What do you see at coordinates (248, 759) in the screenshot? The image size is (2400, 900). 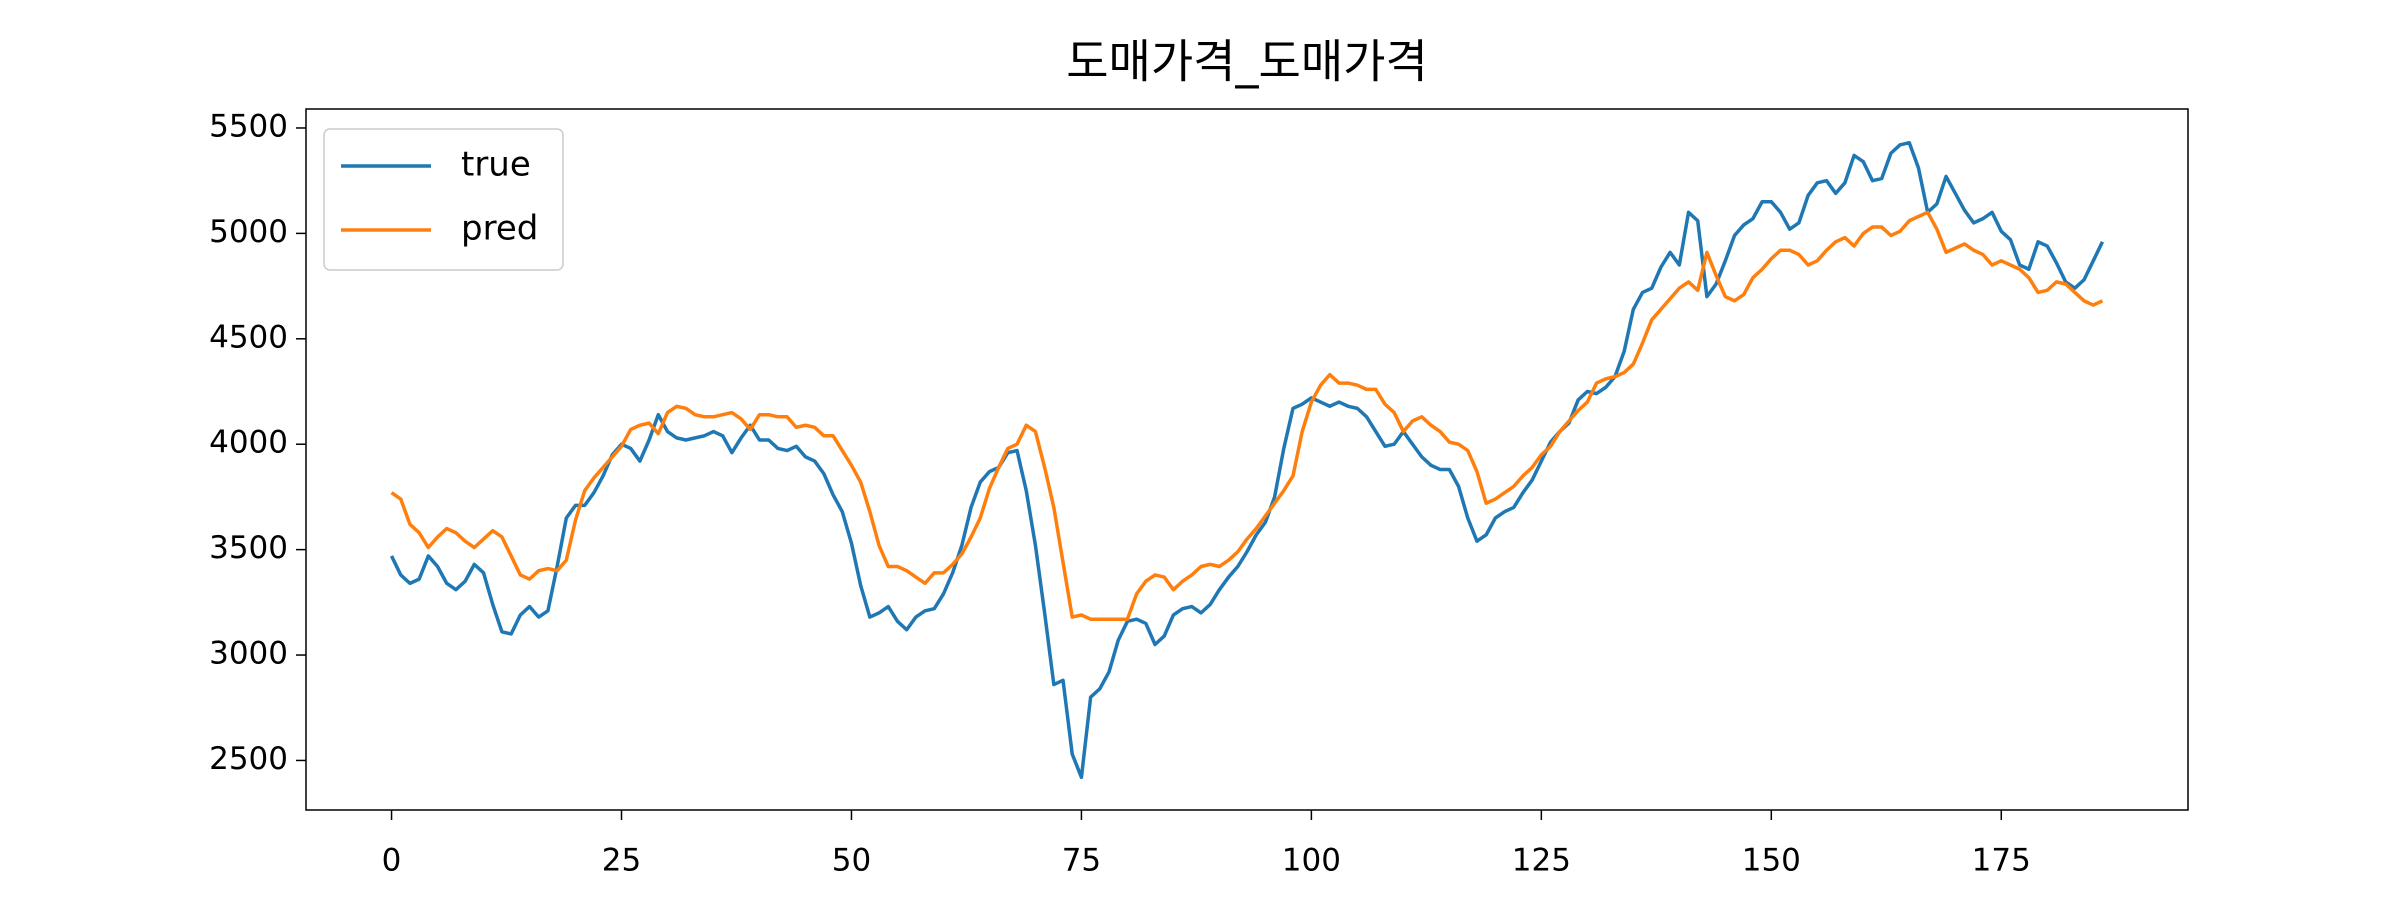 I see `y-tick-label: 2500` at bounding box center [248, 759].